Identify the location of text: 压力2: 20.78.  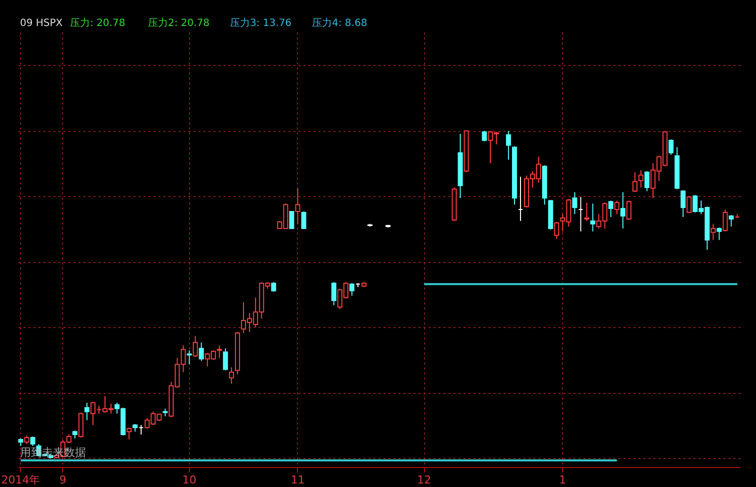
(179, 23).